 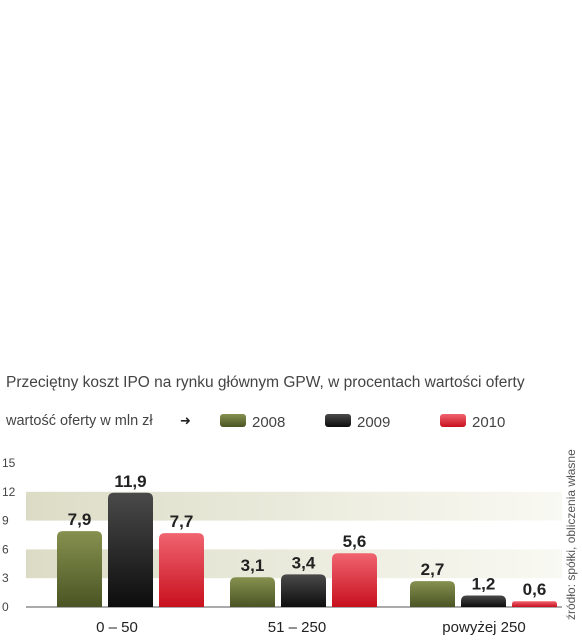 What do you see at coordinates (9, 463) in the screenshot?
I see `y-tick-label: 15` at bounding box center [9, 463].